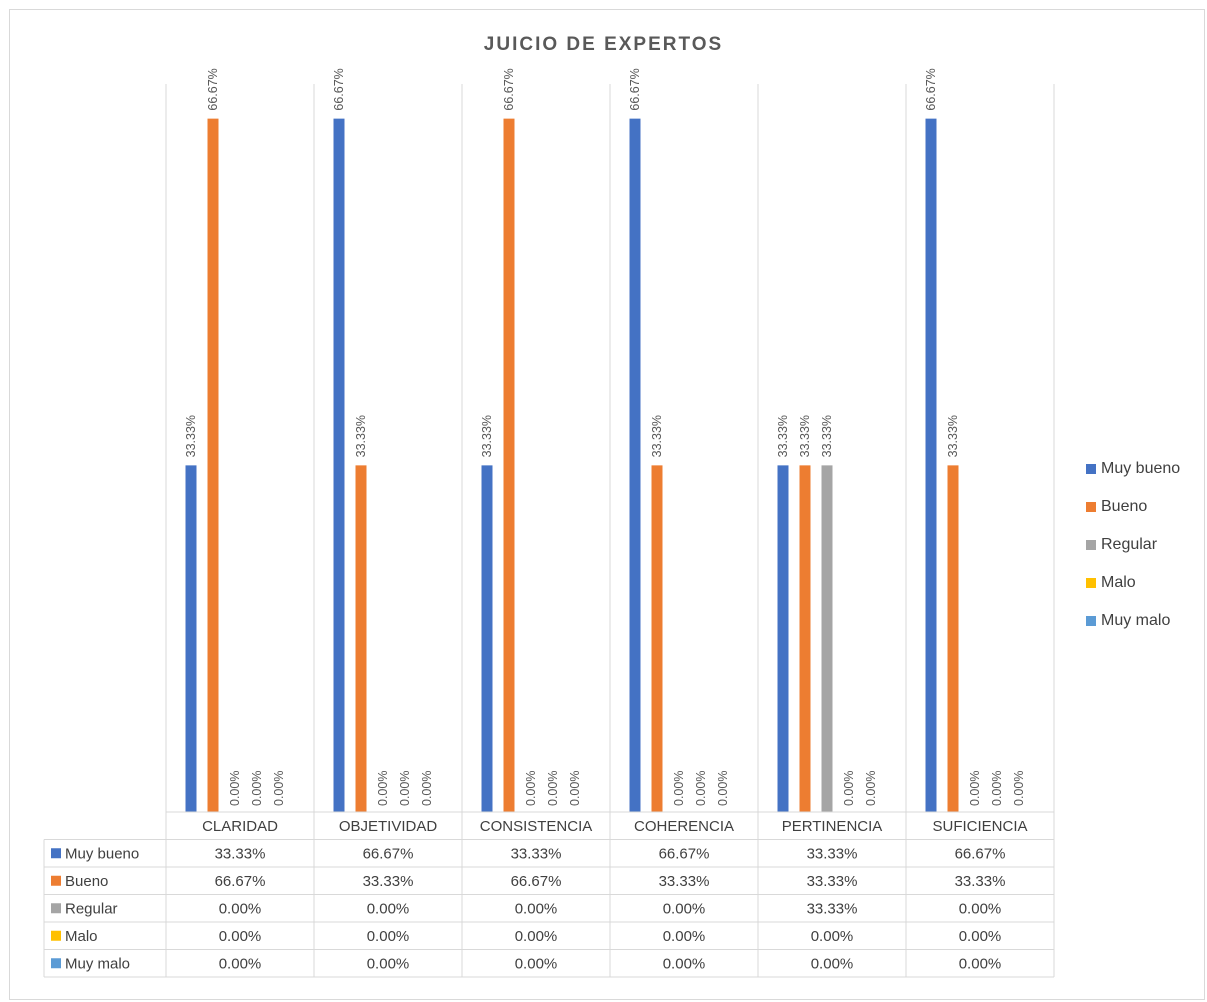 The height and width of the screenshot is (1002, 1207). I want to click on chart-legend: Muy bueno Bueno Regular Malo Muy malo, so click(1133, 545).